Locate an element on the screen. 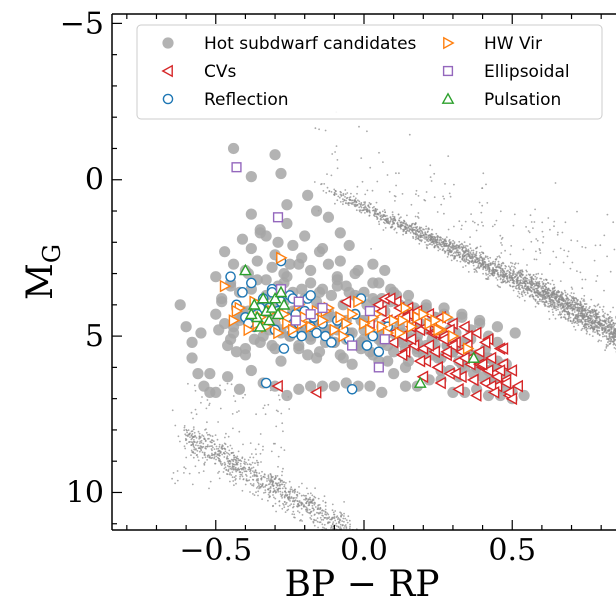  y-axis-label-subscript: G is located at coordinates (52, 253).